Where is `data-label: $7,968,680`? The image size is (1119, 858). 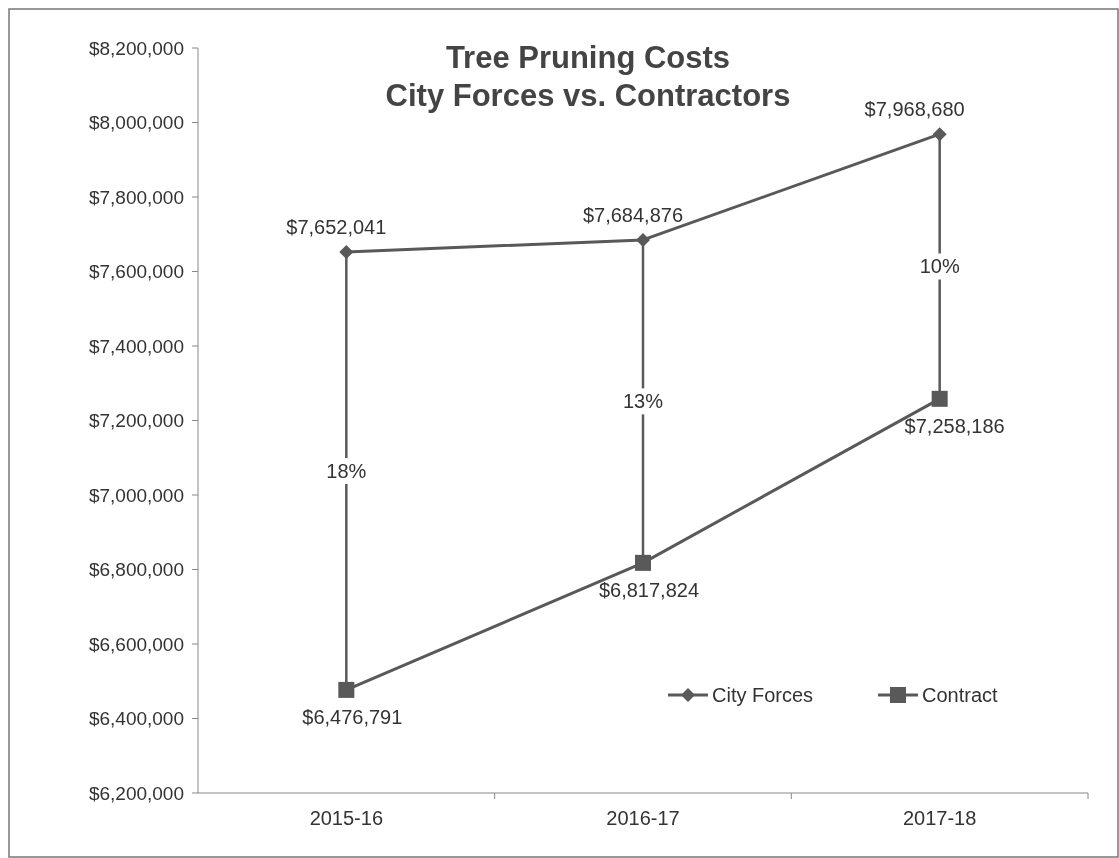
data-label: $7,968,680 is located at coordinates (914, 109).